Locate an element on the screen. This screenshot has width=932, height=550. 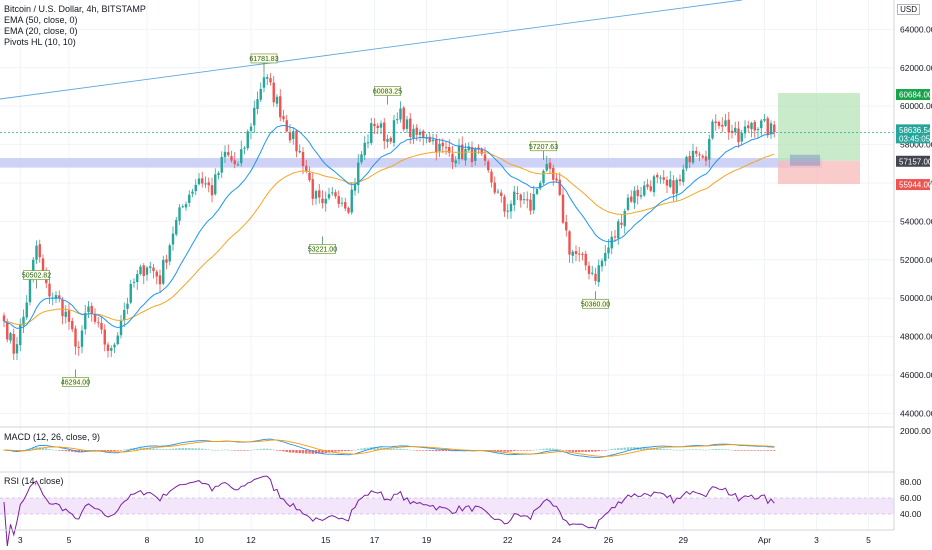
time-tick-label: 26 is located at coordinates (609, 540).